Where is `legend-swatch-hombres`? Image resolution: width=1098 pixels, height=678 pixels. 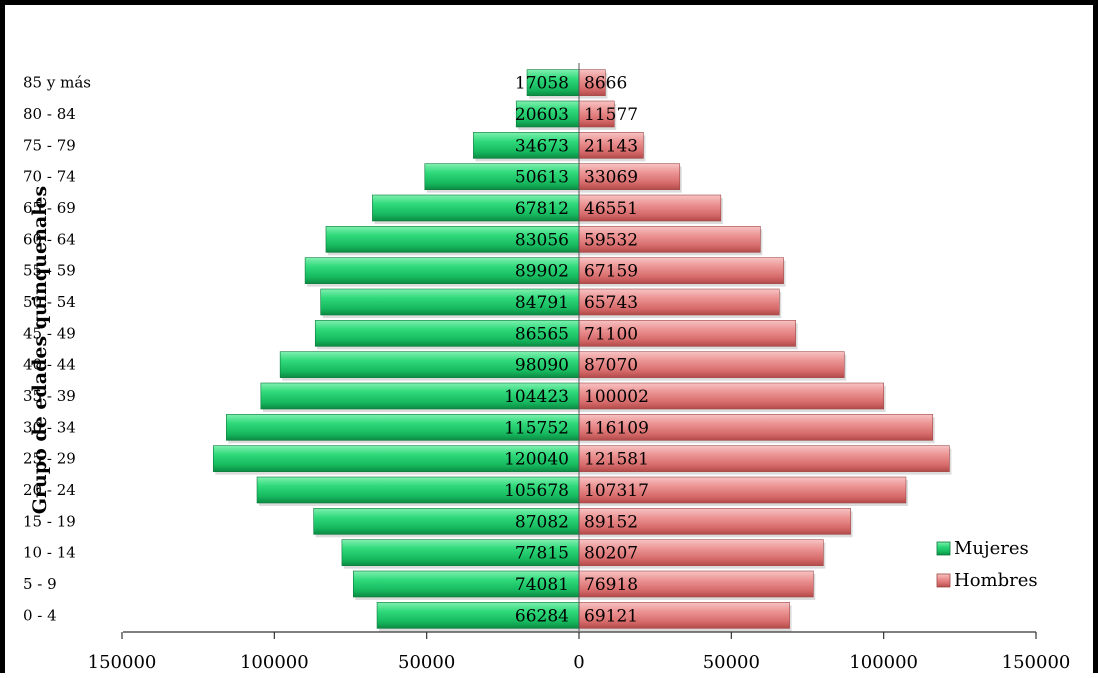 legend-swatch-hombres is located at coordinates (943, 580).